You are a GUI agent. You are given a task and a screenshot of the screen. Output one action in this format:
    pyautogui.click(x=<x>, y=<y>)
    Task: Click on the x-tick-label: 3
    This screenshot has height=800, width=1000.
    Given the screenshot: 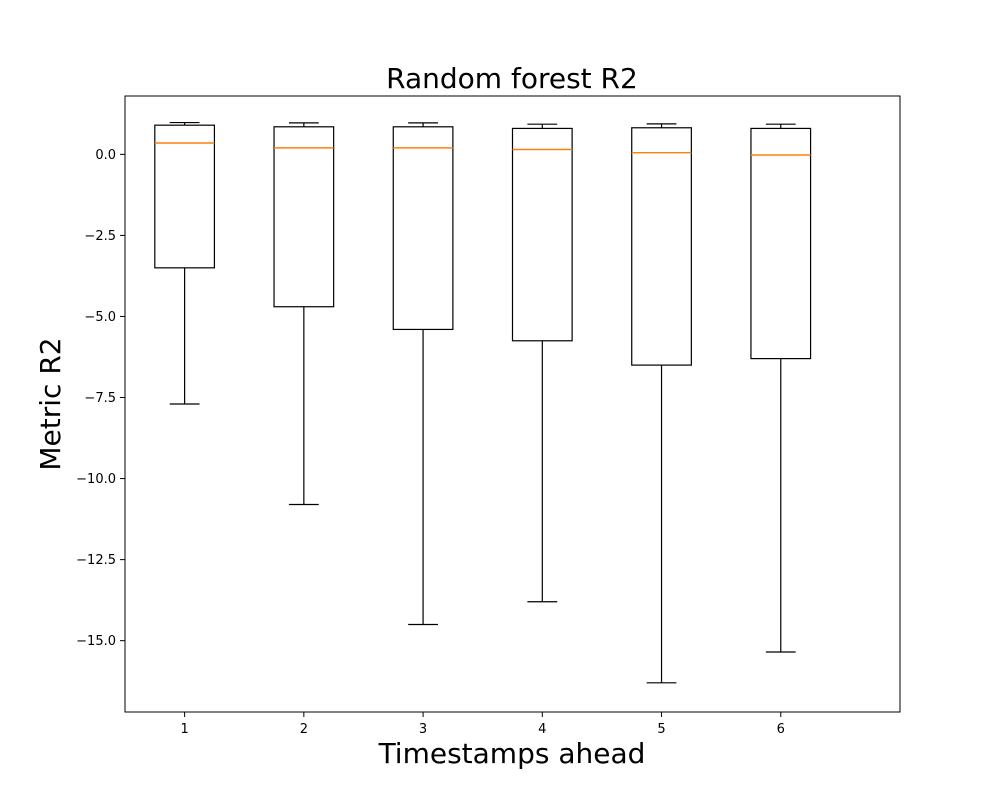 What is the action you would take?
    pyautogui.click(x=423, y=729)
    